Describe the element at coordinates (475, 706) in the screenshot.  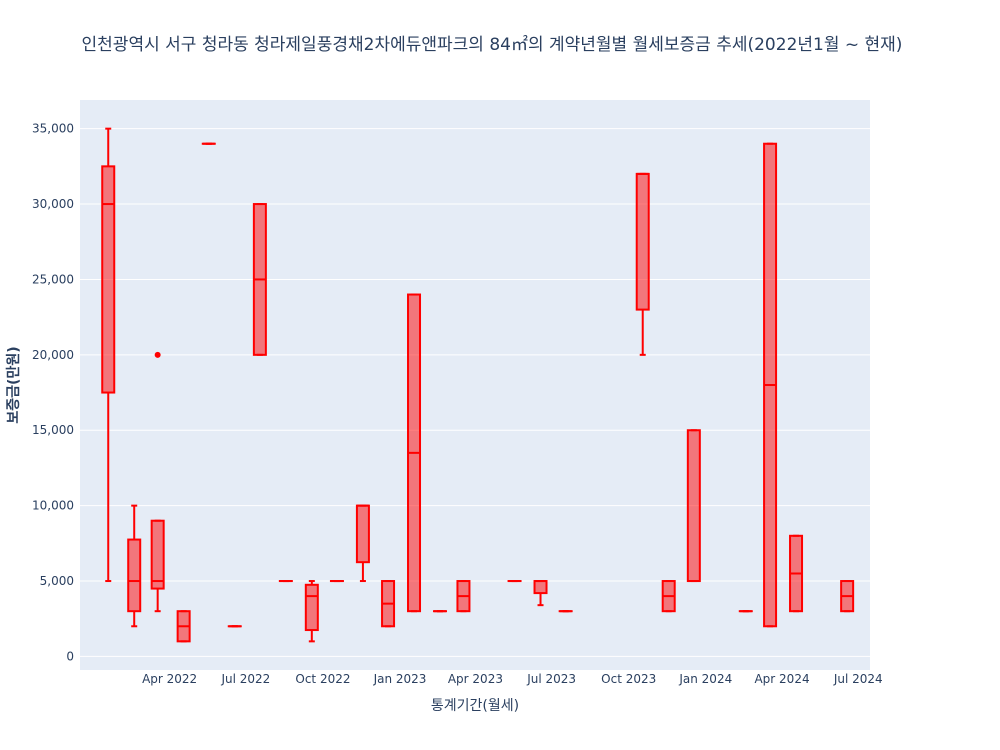
I see `x-axis-title: 통계기간(월세)` at that location.